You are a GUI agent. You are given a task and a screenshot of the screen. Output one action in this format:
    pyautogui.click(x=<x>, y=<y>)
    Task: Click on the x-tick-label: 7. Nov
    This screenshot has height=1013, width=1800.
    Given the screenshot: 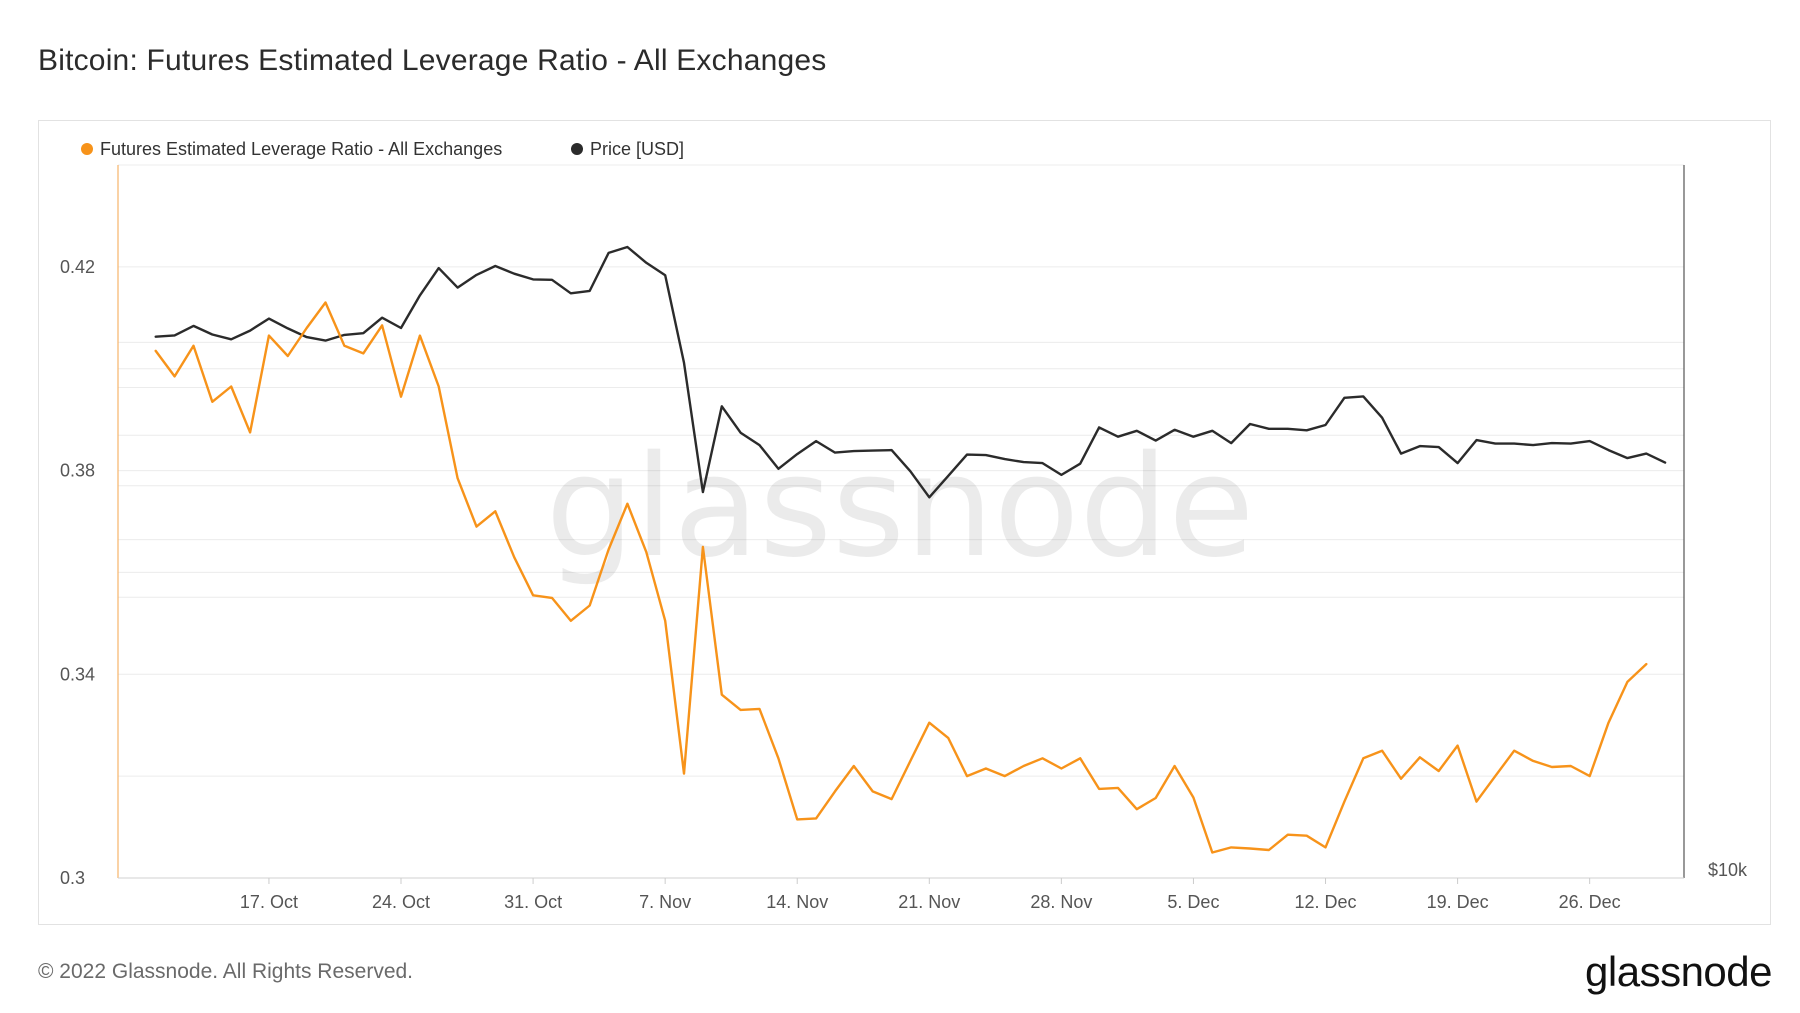 What is the action you would take?
    pyautogui.click(x=665, y=902)
    